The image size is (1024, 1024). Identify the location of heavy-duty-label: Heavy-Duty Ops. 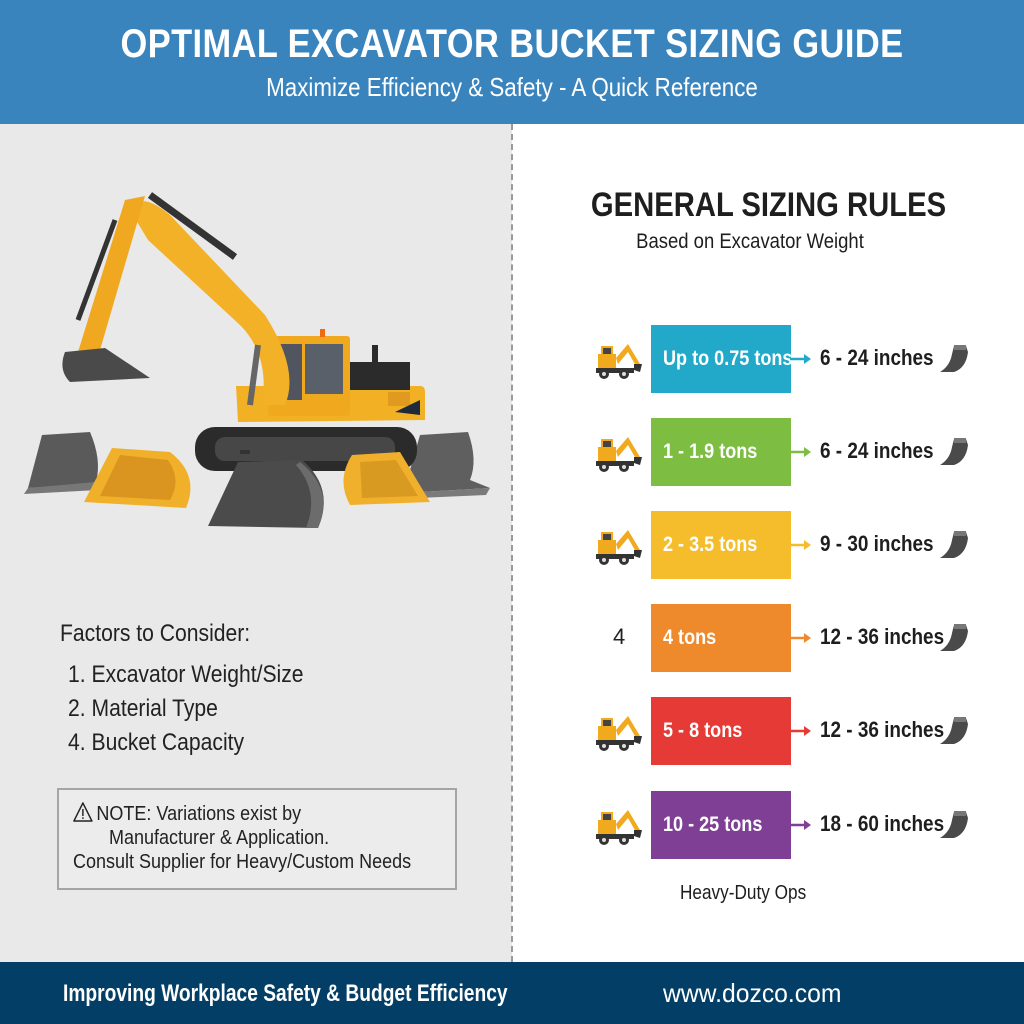
(743, 893).